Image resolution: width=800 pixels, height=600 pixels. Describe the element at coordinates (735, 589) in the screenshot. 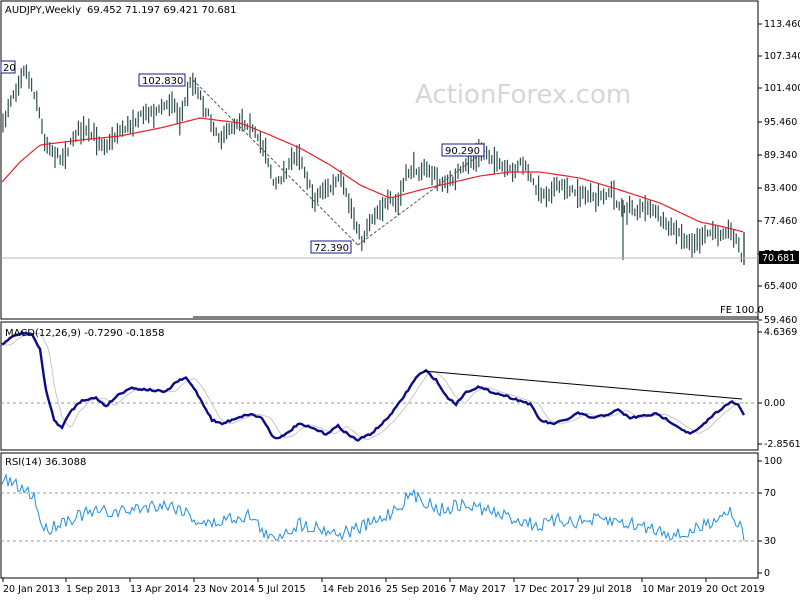

I see `x-tick-label: 20 Oct 2019` at that location.